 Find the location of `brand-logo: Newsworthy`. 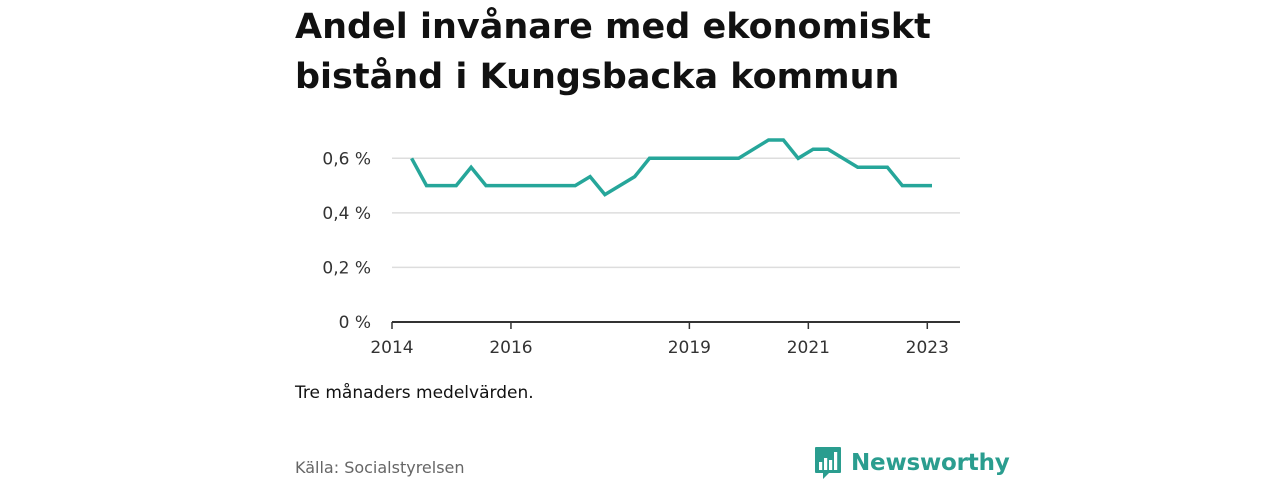

brand-logo: Newsworthy is located at coordinates (912, 463).